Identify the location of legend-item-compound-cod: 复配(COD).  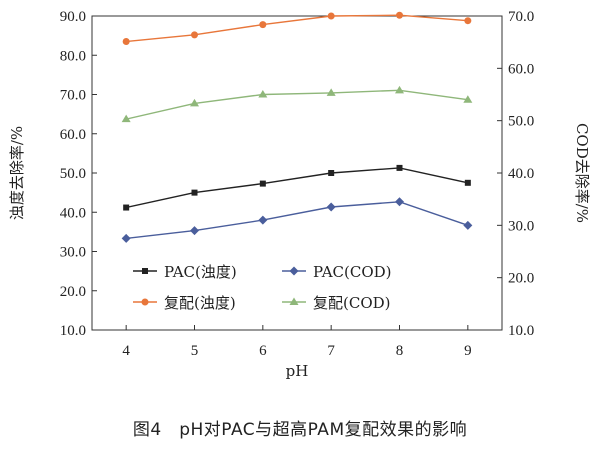
(336, 303).